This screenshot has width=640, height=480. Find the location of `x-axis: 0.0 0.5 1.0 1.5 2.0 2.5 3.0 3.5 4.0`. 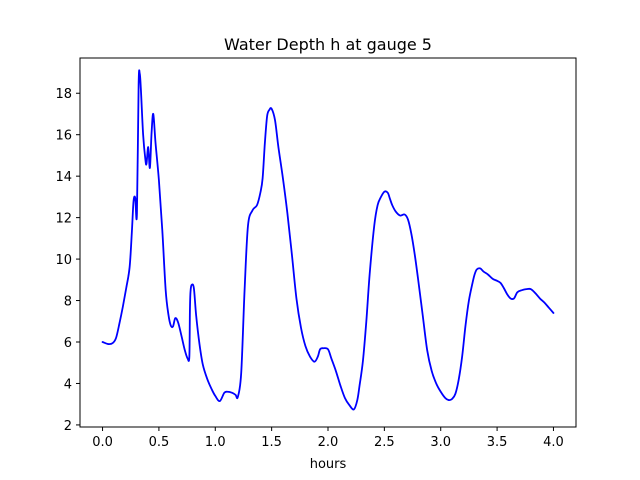

x-axis: 0.0 0.5 1.0 1.5 2.0 2.5 3.0 3.5 4.0 is located at coordinates (328, 438).